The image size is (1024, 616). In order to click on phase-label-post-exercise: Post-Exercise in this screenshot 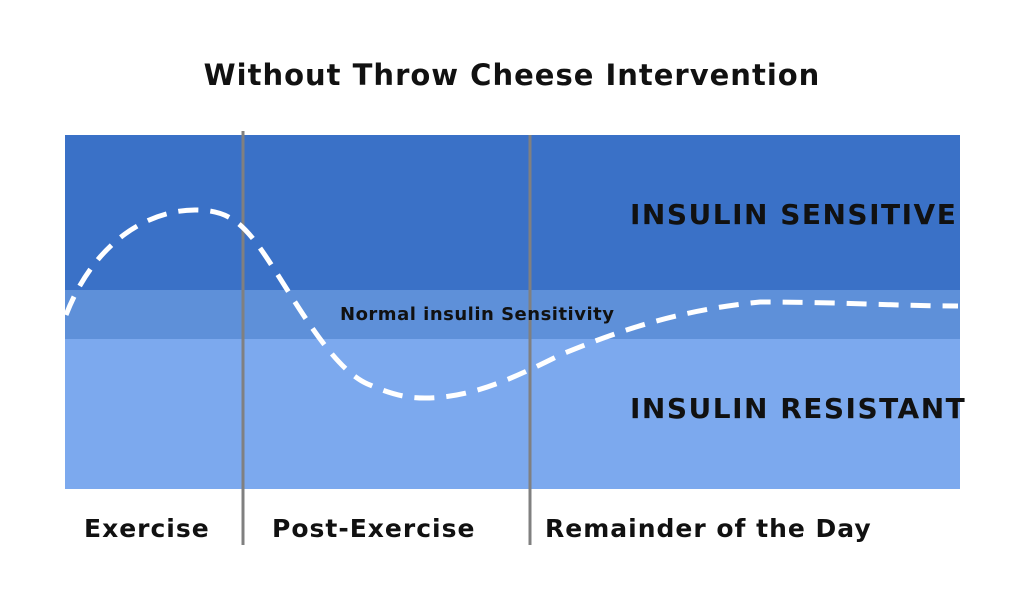, I will do `click(374, 528)`.